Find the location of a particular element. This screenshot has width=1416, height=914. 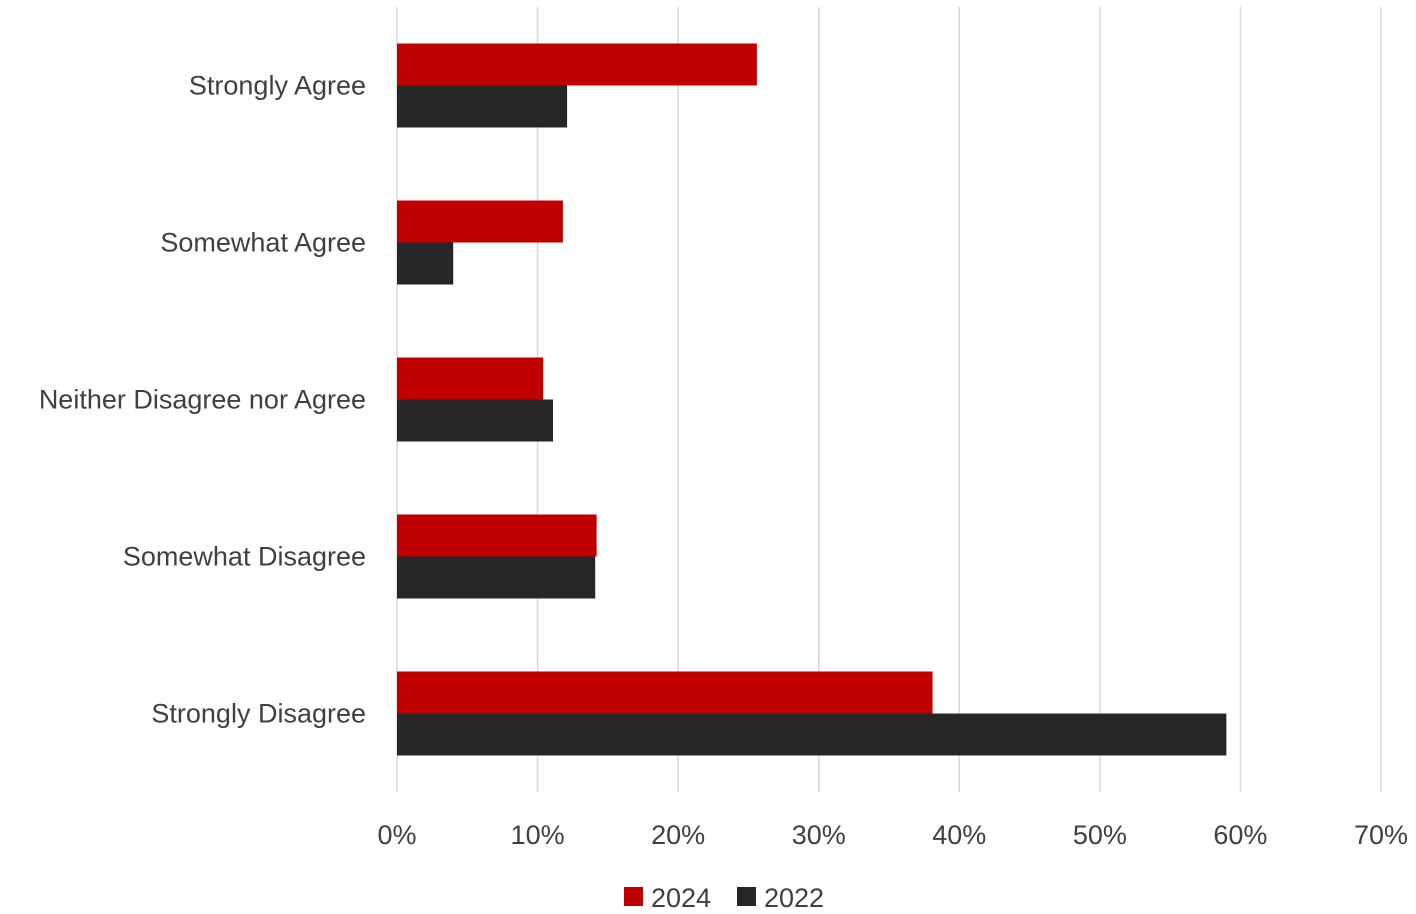

bar-2022-strongly-agree is located at coordinates (482, 106).